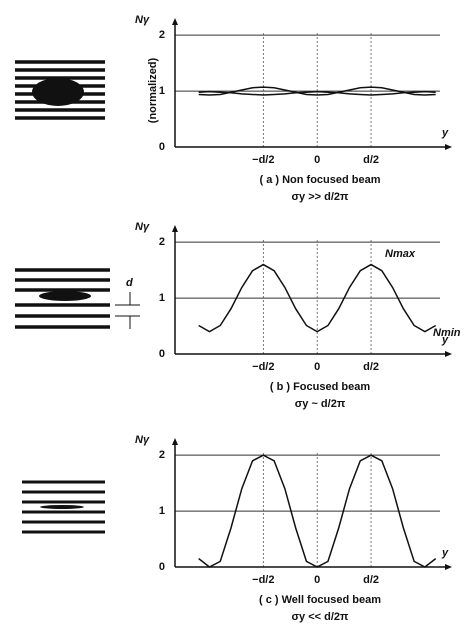 The width and height of the screenshot is (465, 632). Describe the element at coordinates (60, 90) in the screenshot. I see `stripes-a` at that location.